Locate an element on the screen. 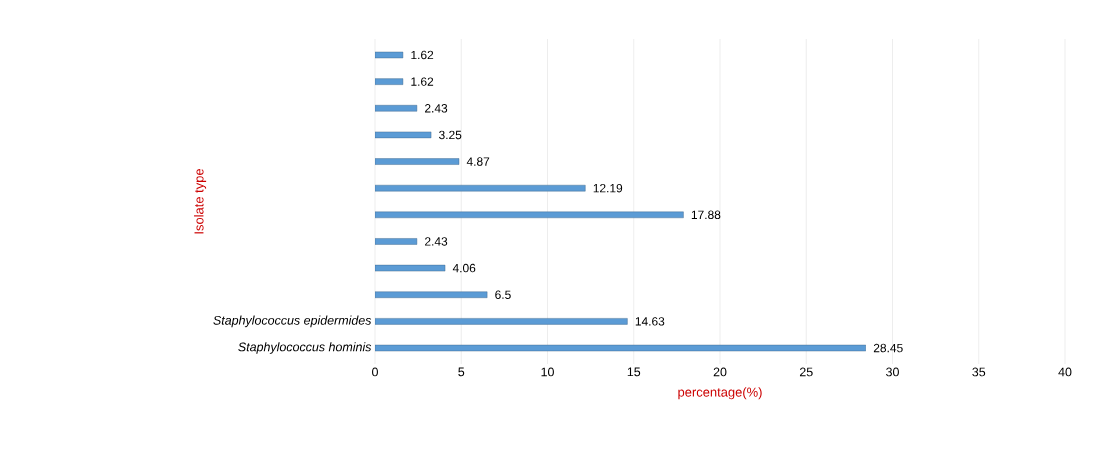  x-tick-label: 20 is located at coordinates (720, 372).